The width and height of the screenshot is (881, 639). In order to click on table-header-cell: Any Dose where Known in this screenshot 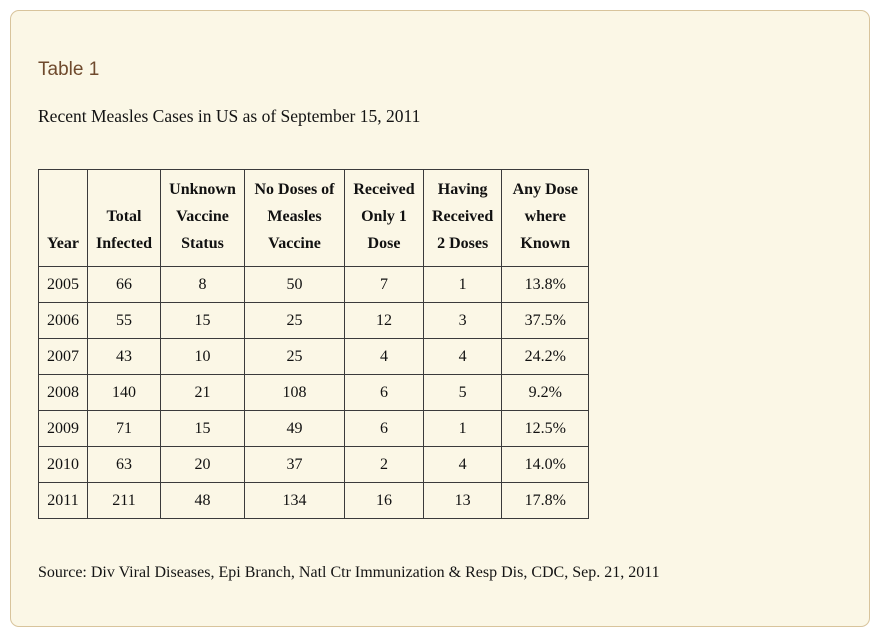, I will do `click(545, 218)`.